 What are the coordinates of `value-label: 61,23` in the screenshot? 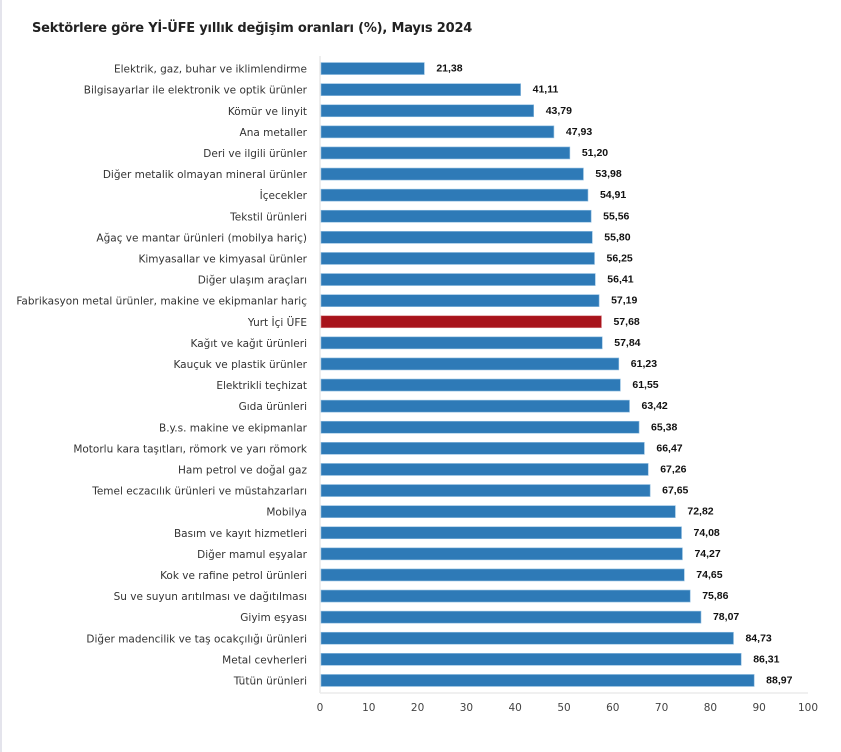 It's located at (644, 364).